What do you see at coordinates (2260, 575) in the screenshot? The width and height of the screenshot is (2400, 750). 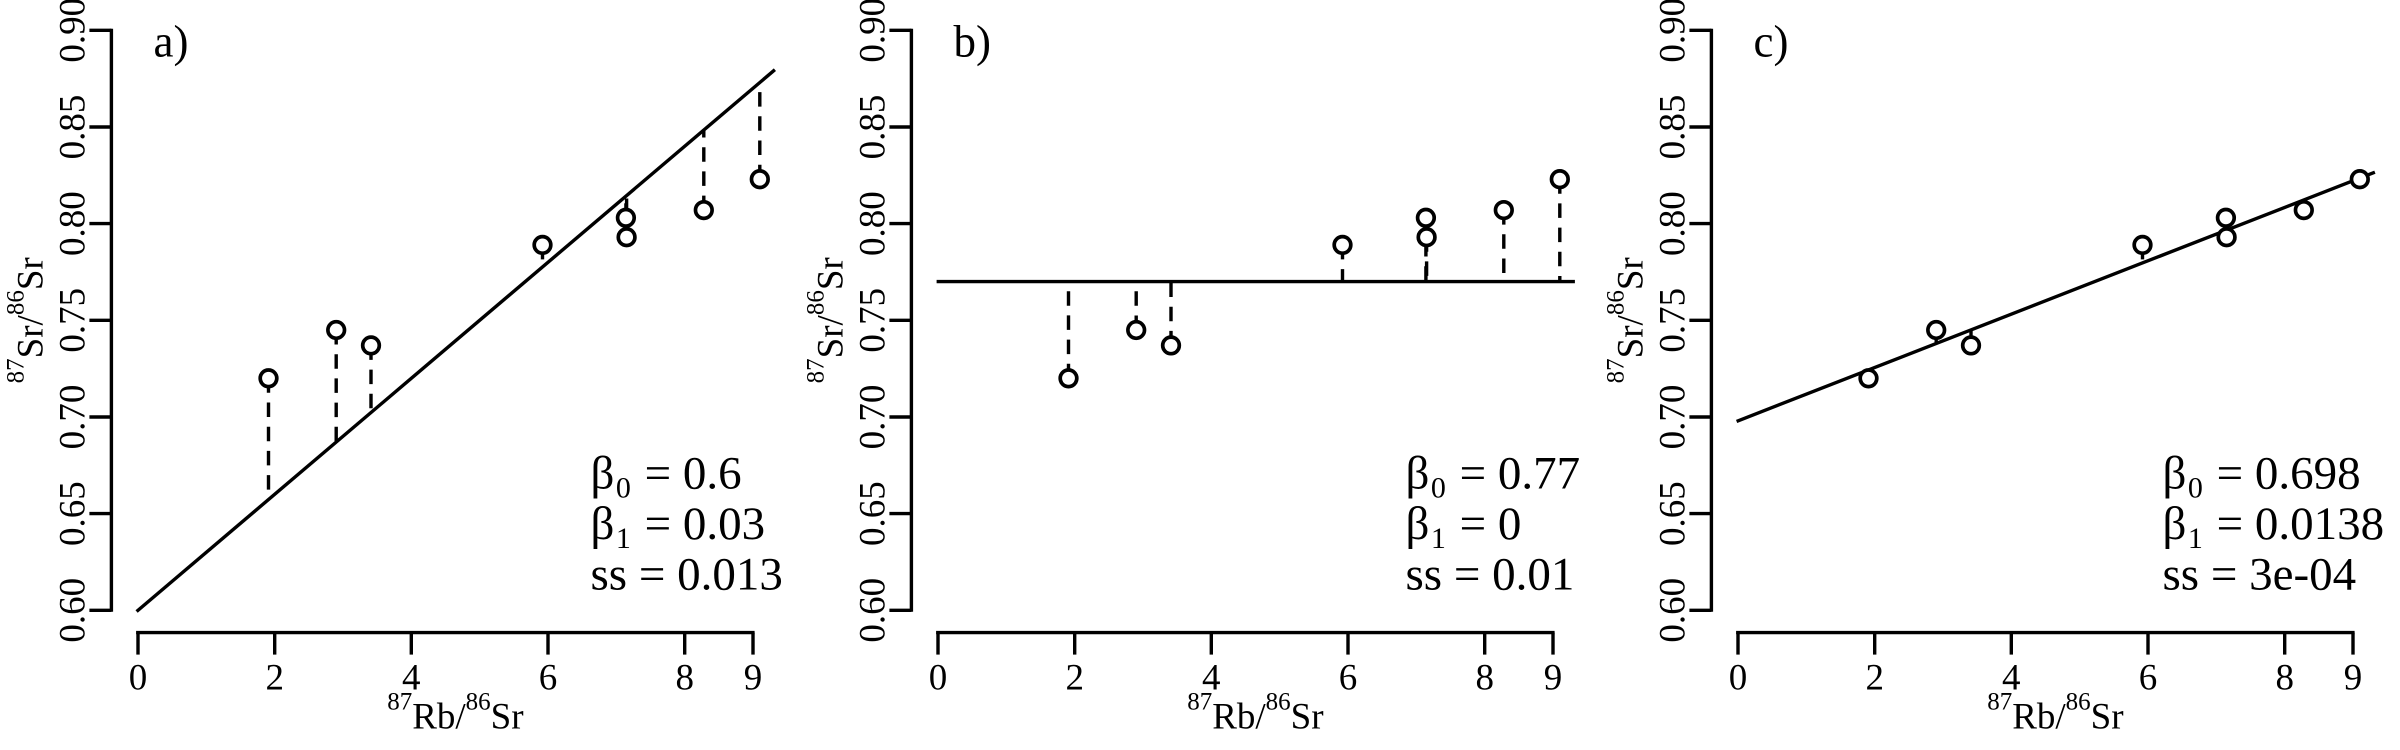 I see `svg-text: ss = 3e-04` at bounding box center [2260, 575].